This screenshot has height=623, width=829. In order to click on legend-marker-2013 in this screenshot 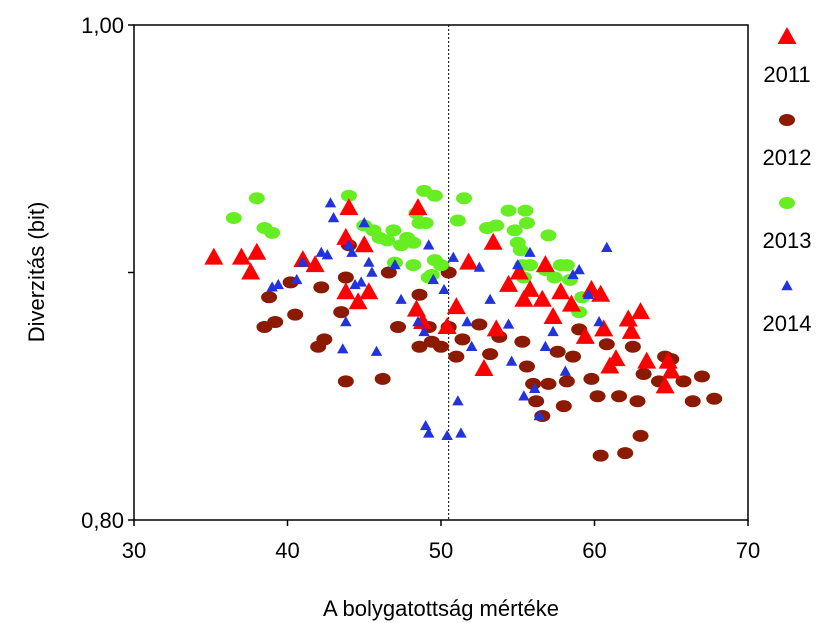, I will do `click(787, 203)`.